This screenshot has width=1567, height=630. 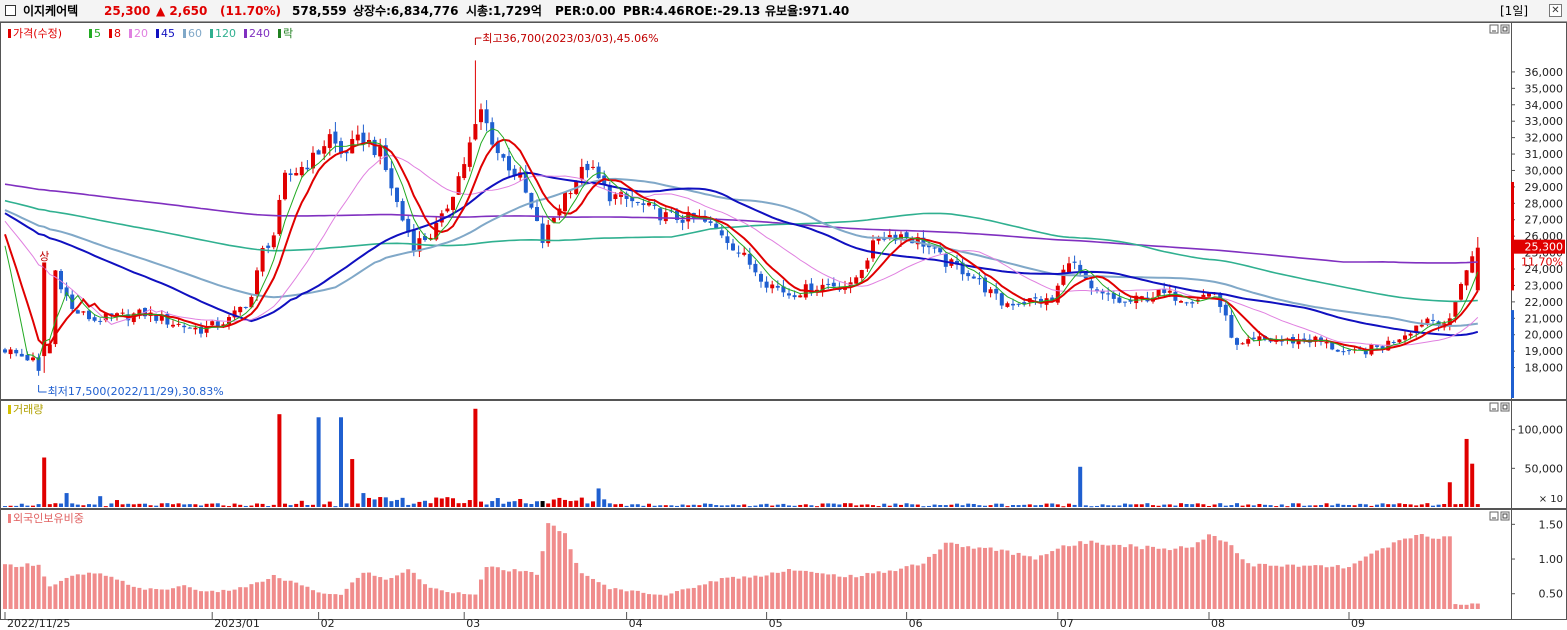 I want to click on minimize-icon, so click(x=1494, y=407).